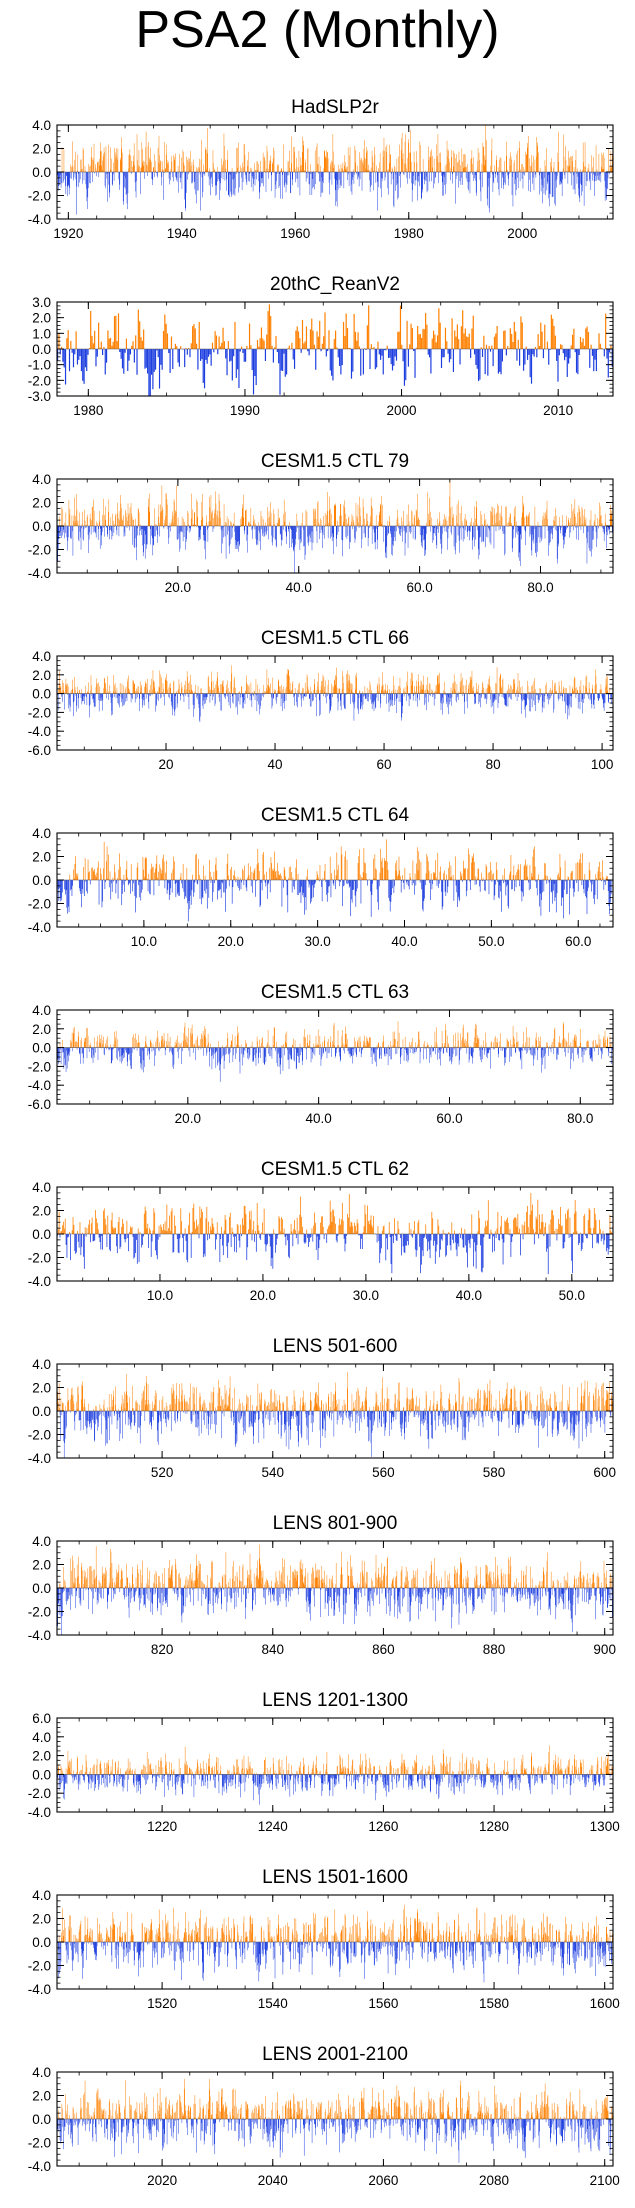  I want to click on panel-title: CESM1.5 CTL 64, so click(335, 815).